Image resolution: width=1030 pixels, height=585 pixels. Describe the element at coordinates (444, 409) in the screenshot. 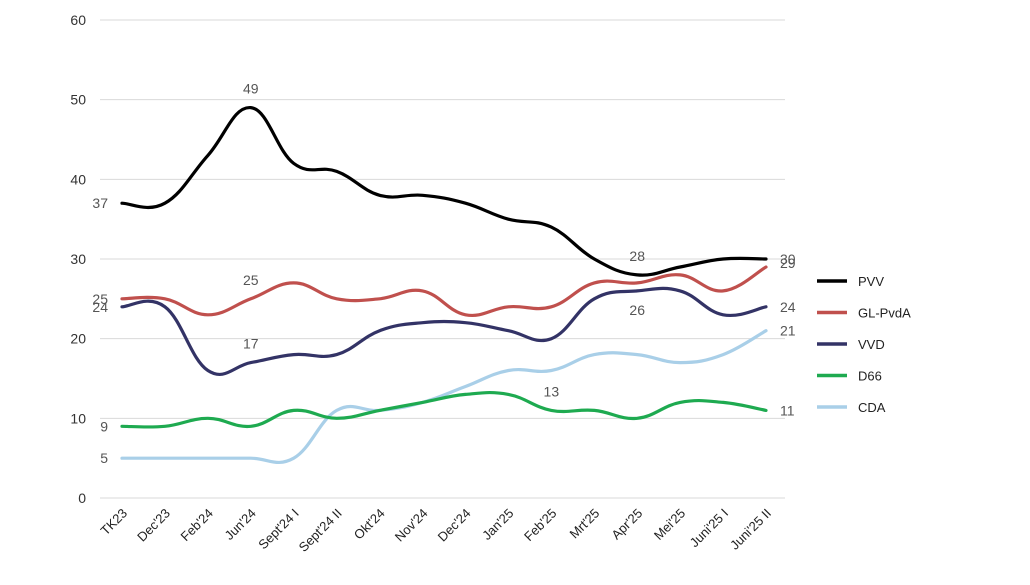

I see `series-line-d66` at that location.